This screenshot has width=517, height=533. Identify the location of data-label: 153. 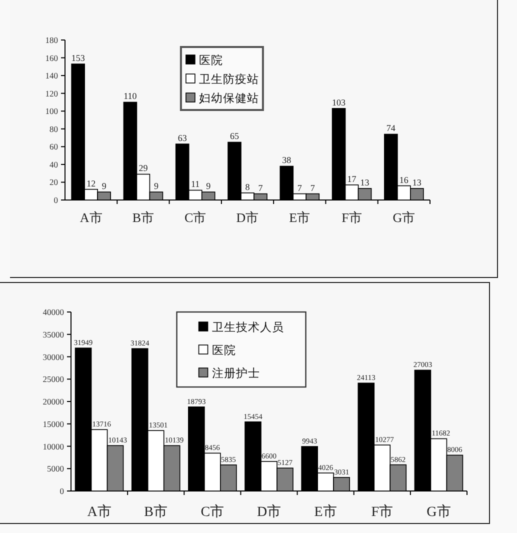
(78, 58).